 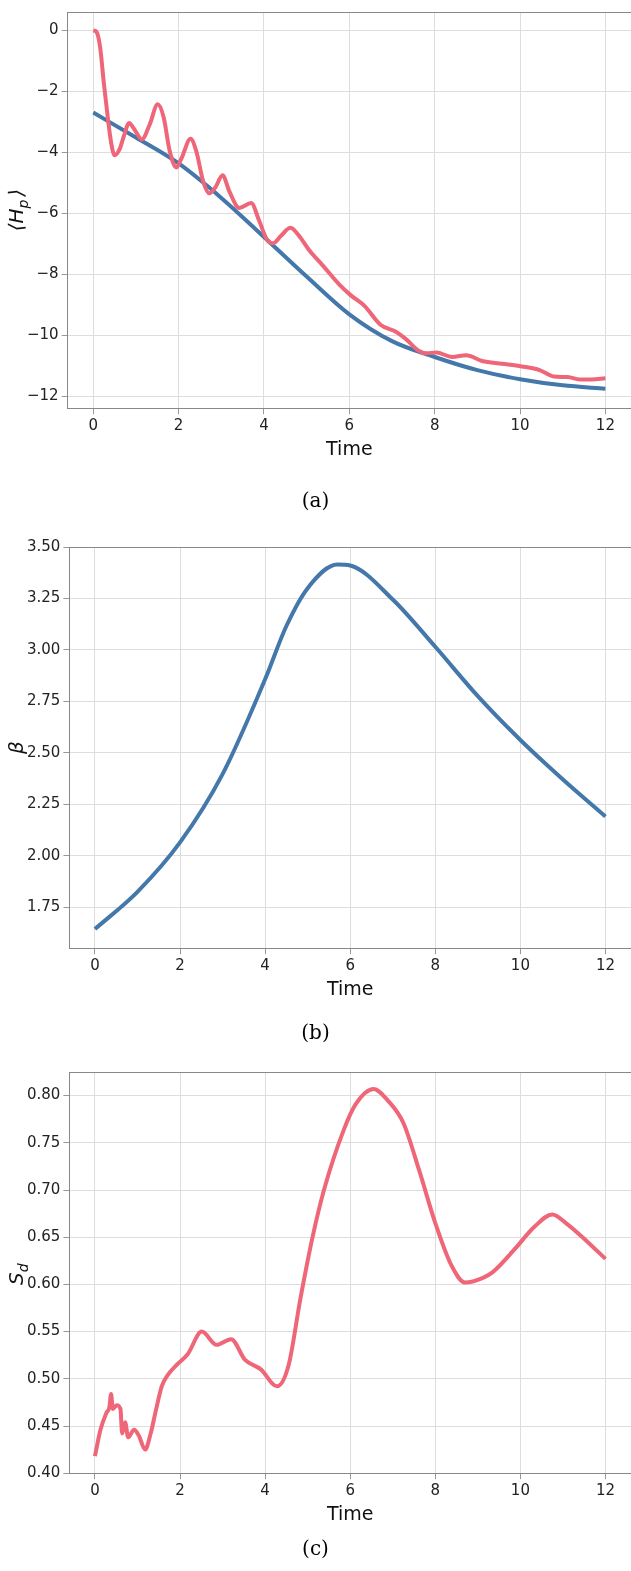 I want to click on y-tick-label: −6, so click(x=47, y=212).